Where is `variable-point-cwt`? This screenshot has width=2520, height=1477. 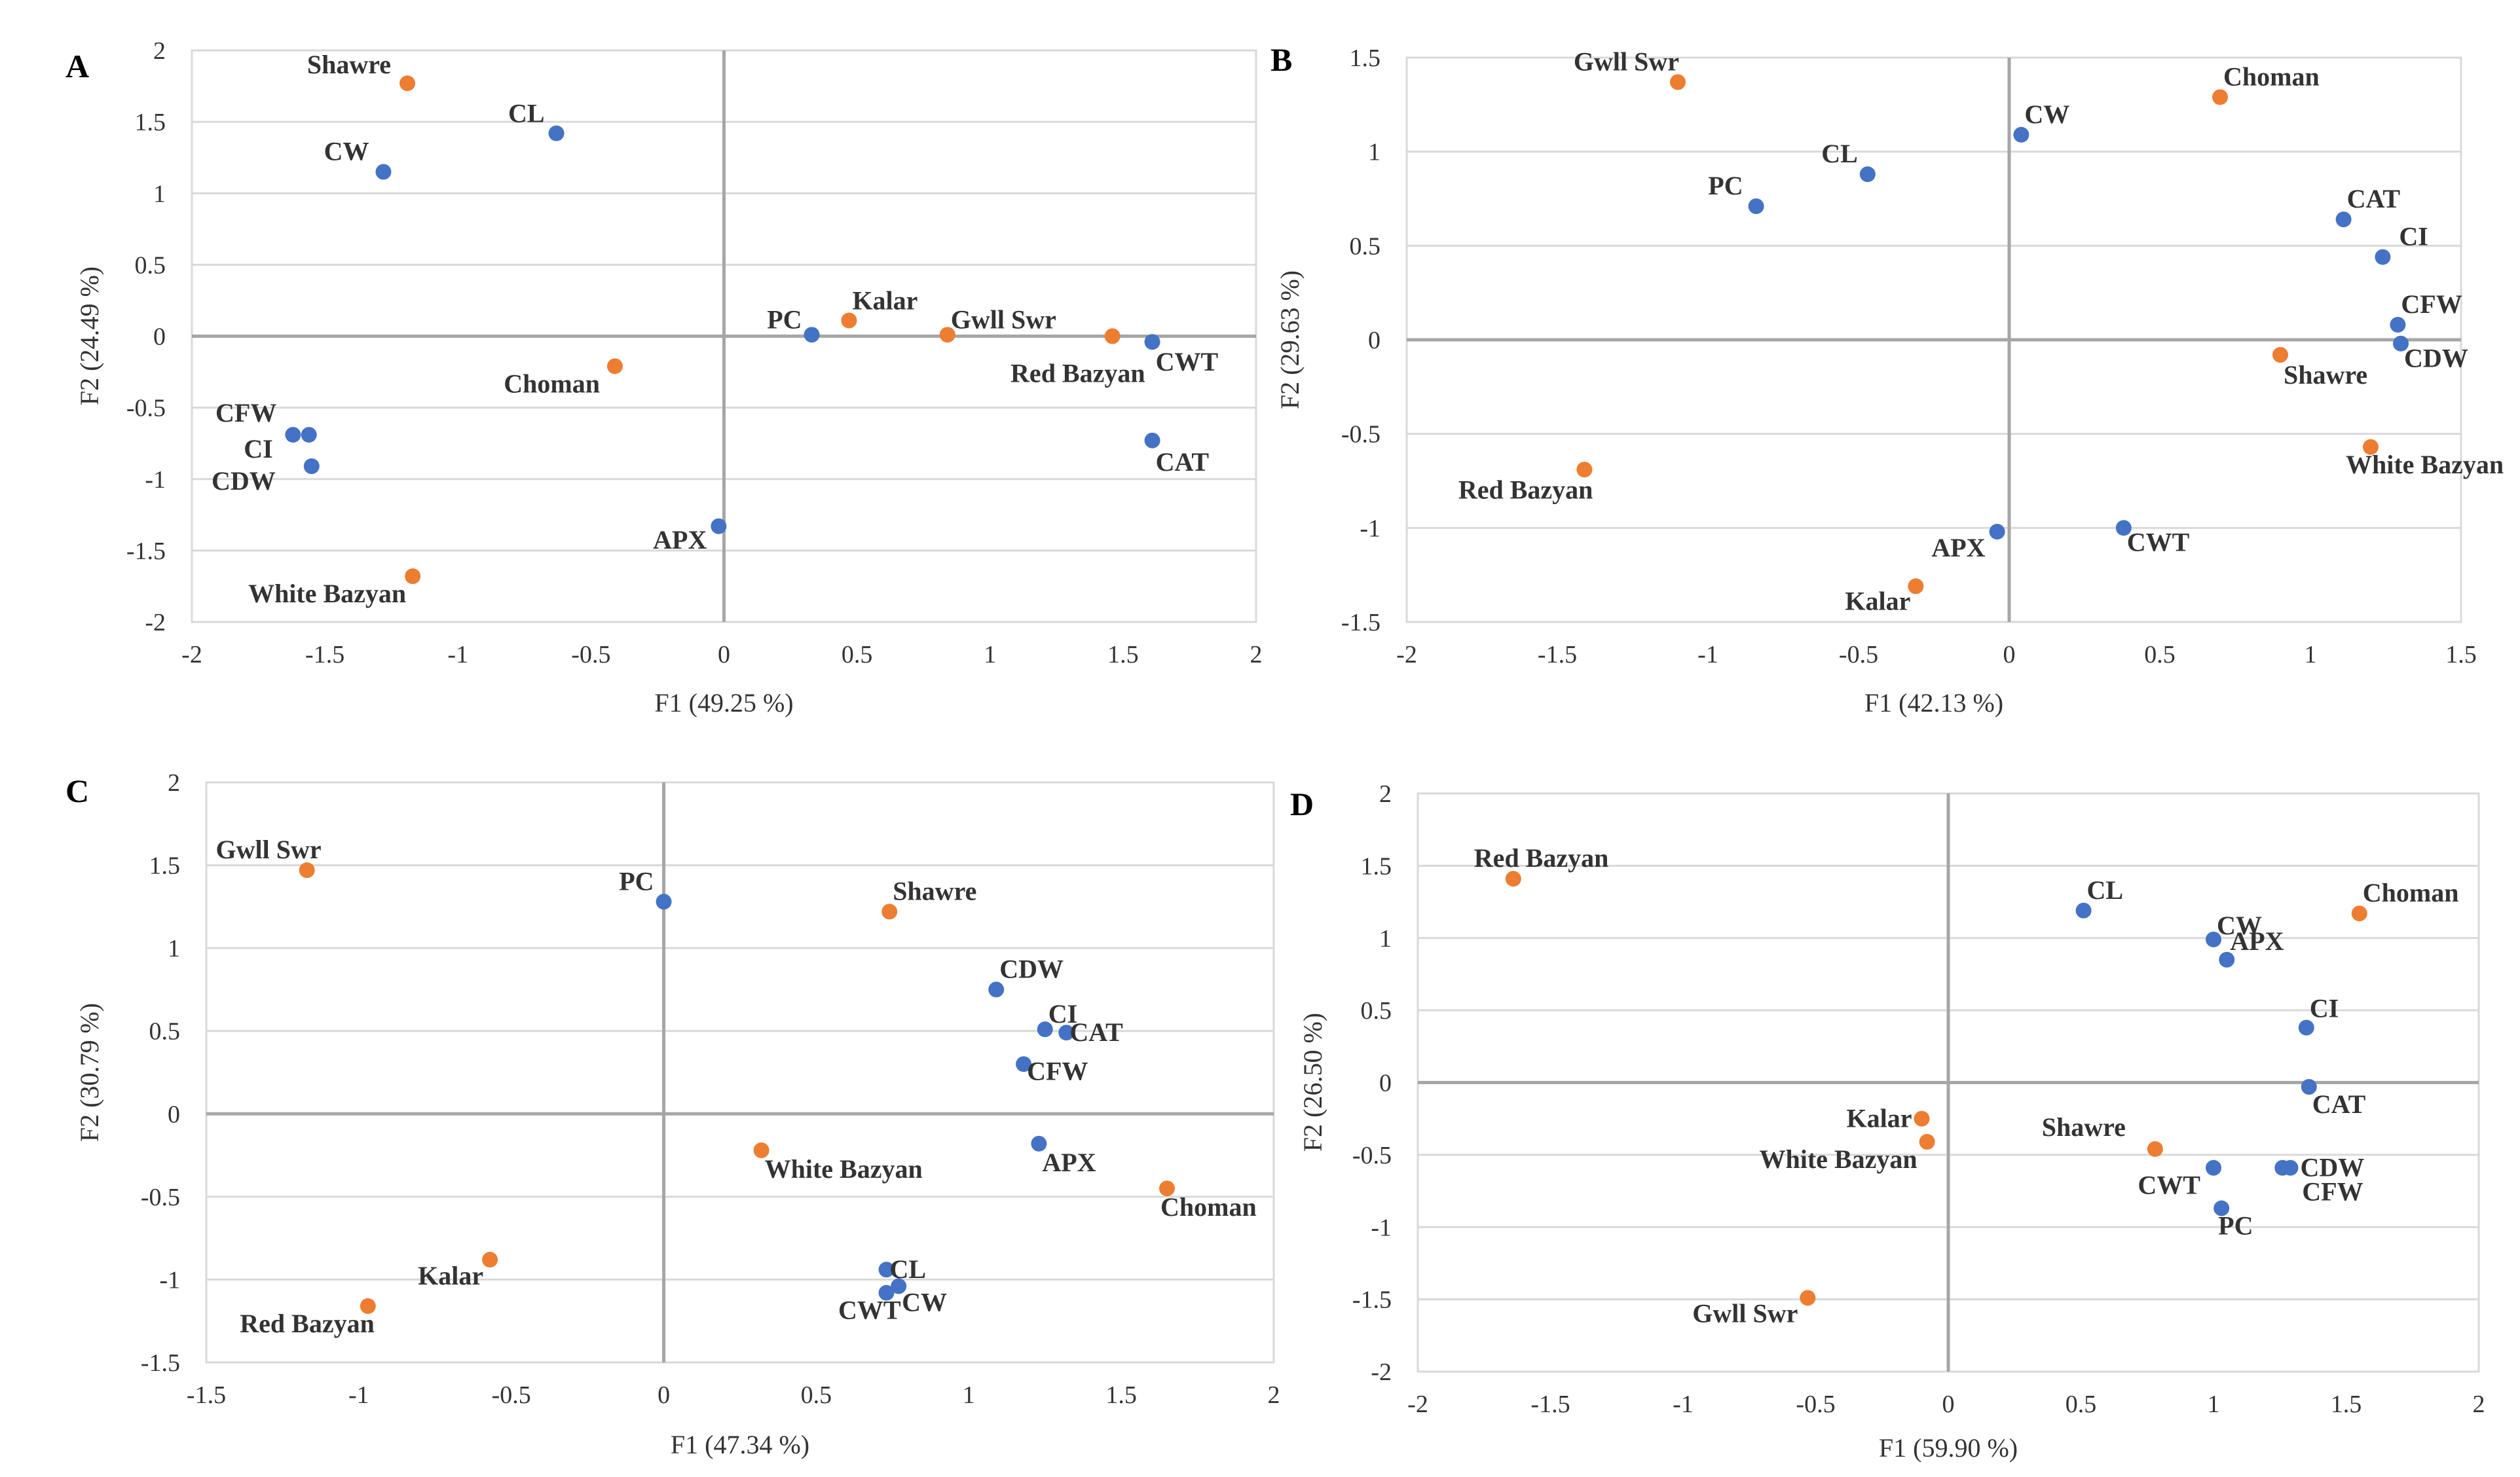 variable-point-cwt is located at coordinates (1152, 342).